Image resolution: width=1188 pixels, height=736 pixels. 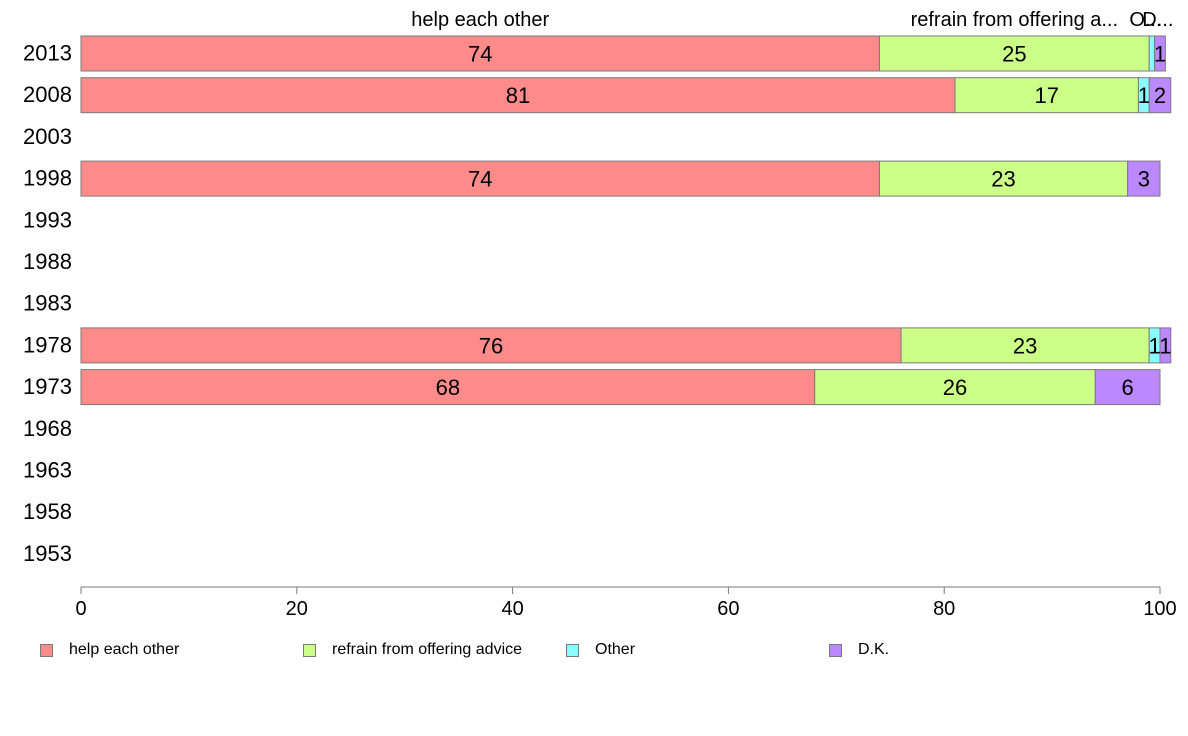 I want to click on legend-item: D.K., so click(x=859, y=650).